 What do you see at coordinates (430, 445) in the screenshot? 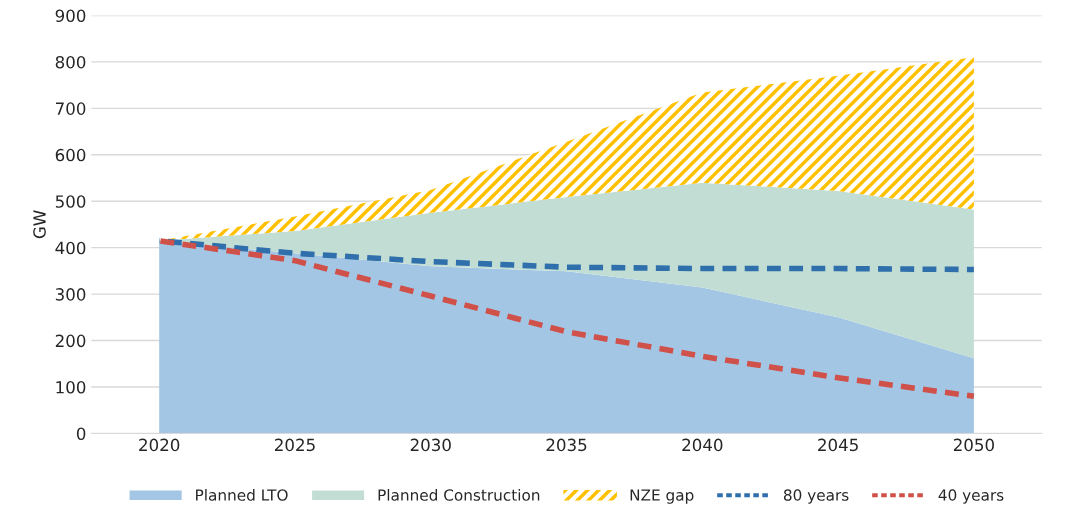
I see `x-tick-label: 2030` at bounding box center [430, 445].